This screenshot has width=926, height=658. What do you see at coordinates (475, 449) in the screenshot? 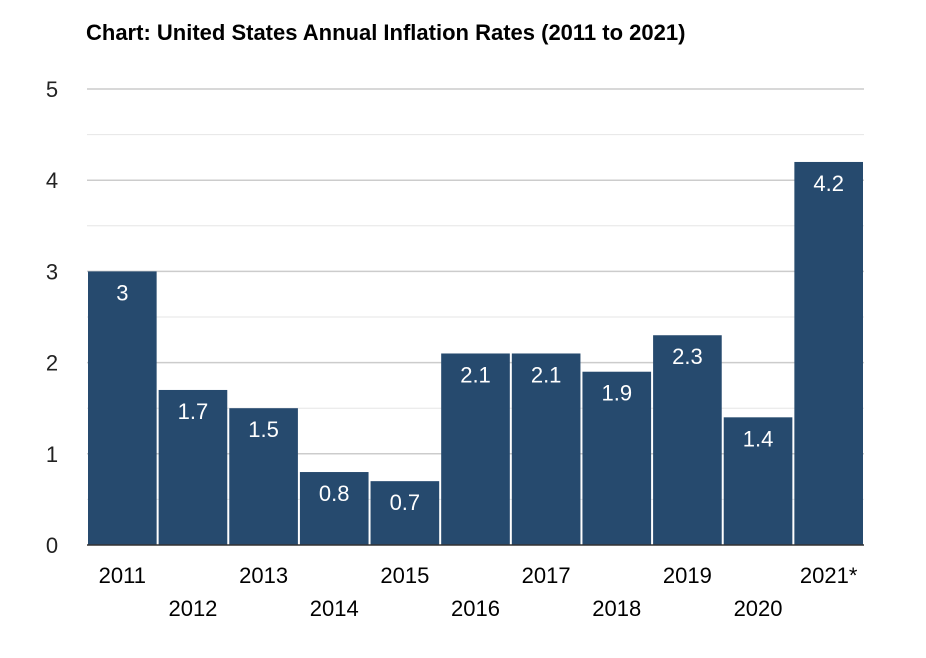
I see `bar-2016` at bounding box center [475, 449].